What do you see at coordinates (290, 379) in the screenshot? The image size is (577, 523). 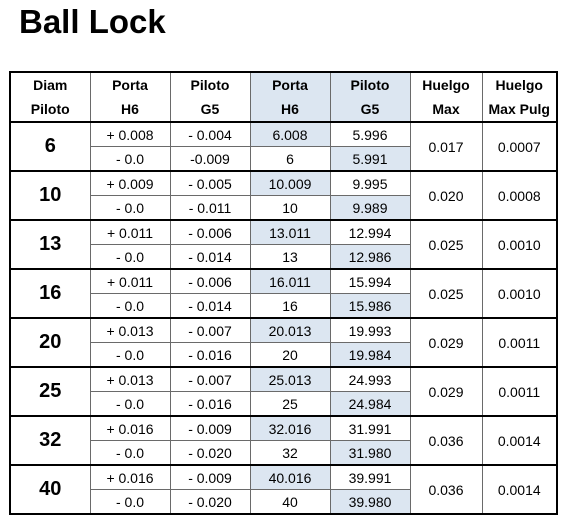 I see `porta-h6-cell: 25.013` at bounding box center [290, 379].